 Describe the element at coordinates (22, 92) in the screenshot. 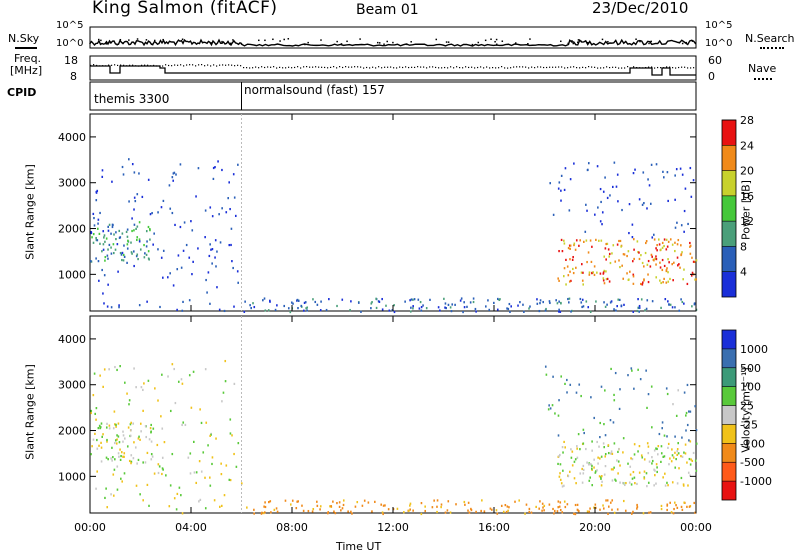

I see `cpid-label: CPID` at that location.